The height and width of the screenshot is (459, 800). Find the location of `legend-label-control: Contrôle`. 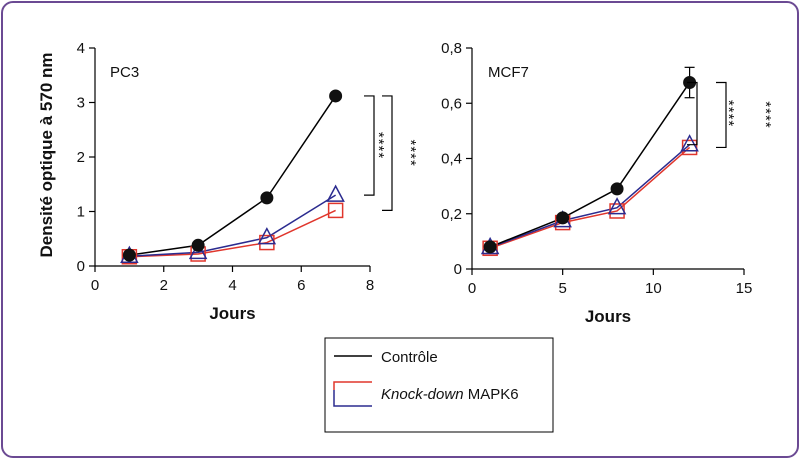

legend-label-control: Contrôle is located at coordinates (409, 357).